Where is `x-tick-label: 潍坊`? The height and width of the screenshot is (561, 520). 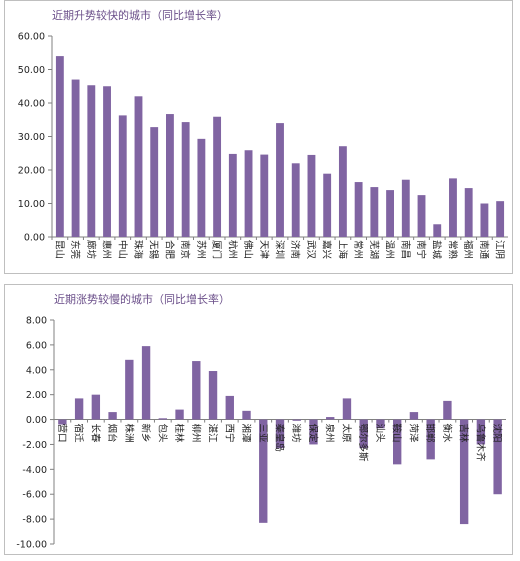
x-tick-label: 潍坊 is located at coordinates (296, 434).